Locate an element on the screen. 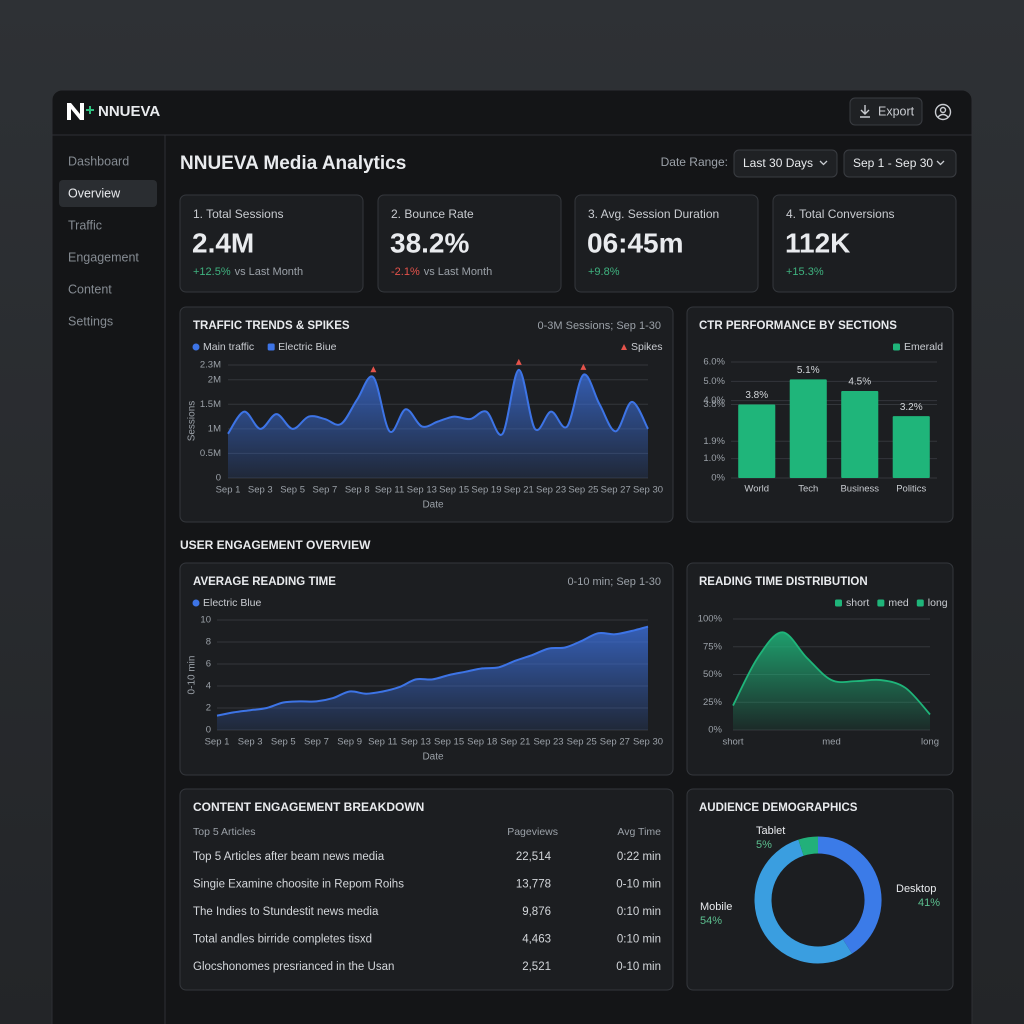  table-cell: 0:10 min is located at coordinates (639, 940).